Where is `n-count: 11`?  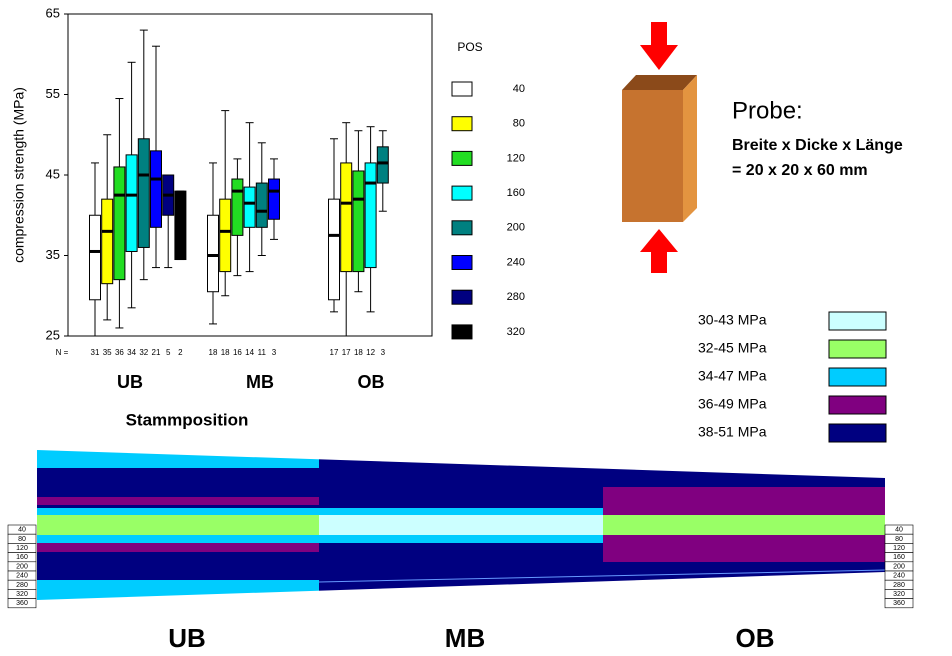 n-count: 11 is located at coordinates (262, 352).